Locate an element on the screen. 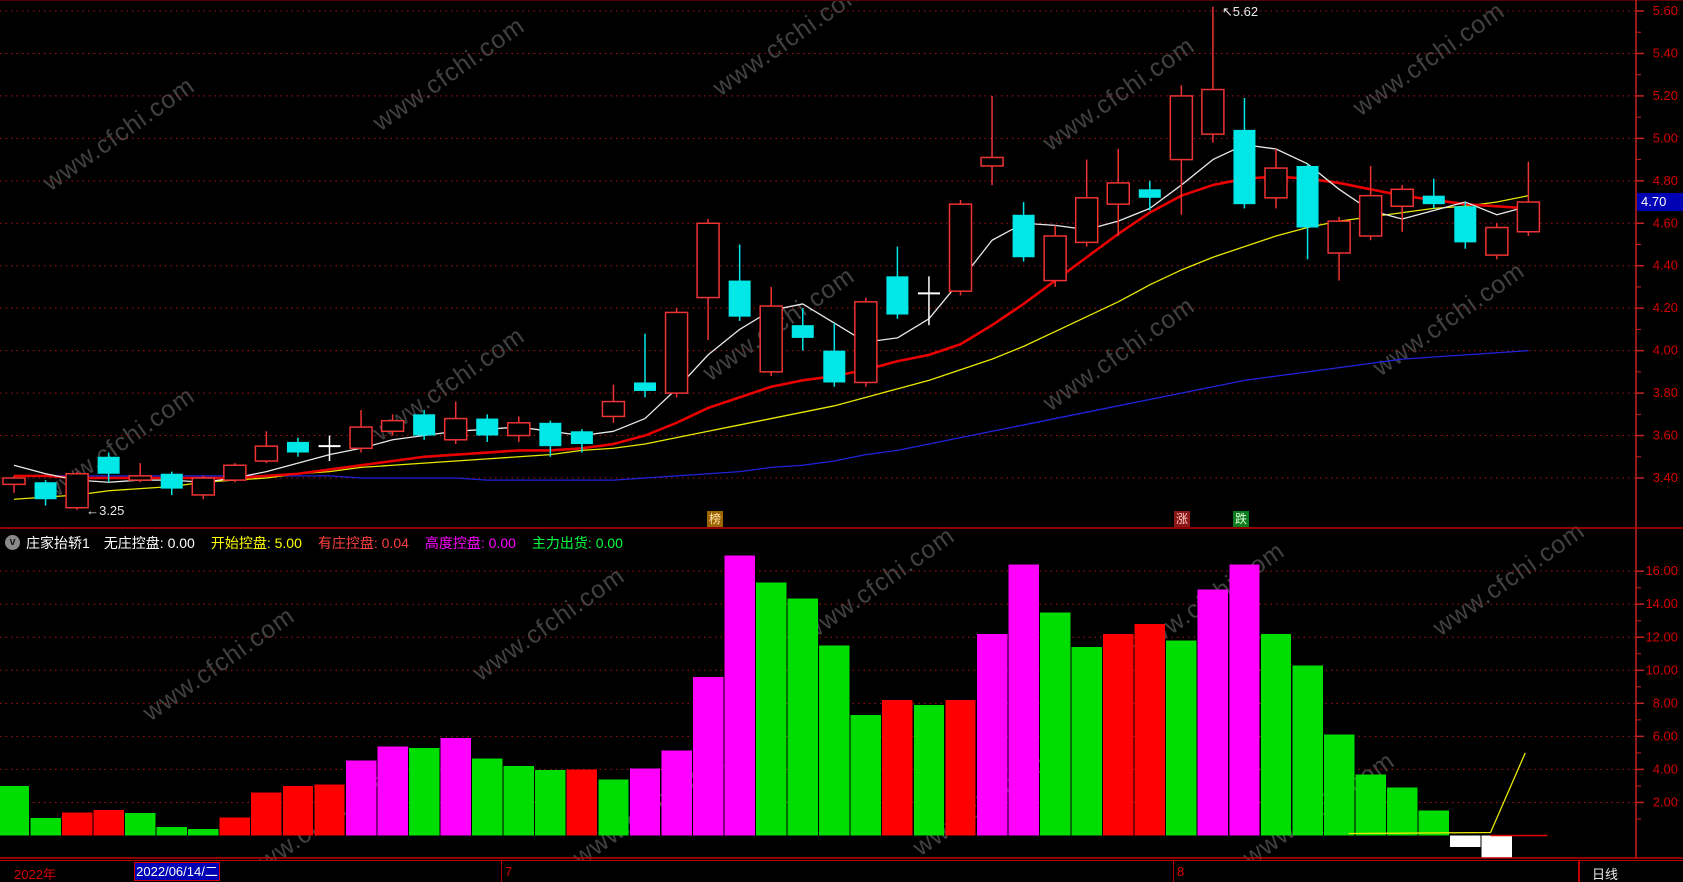 The height and width of the screenshot is (882, 1683). chevron-down-circle-icon: v is located at coordinates (12, 542).